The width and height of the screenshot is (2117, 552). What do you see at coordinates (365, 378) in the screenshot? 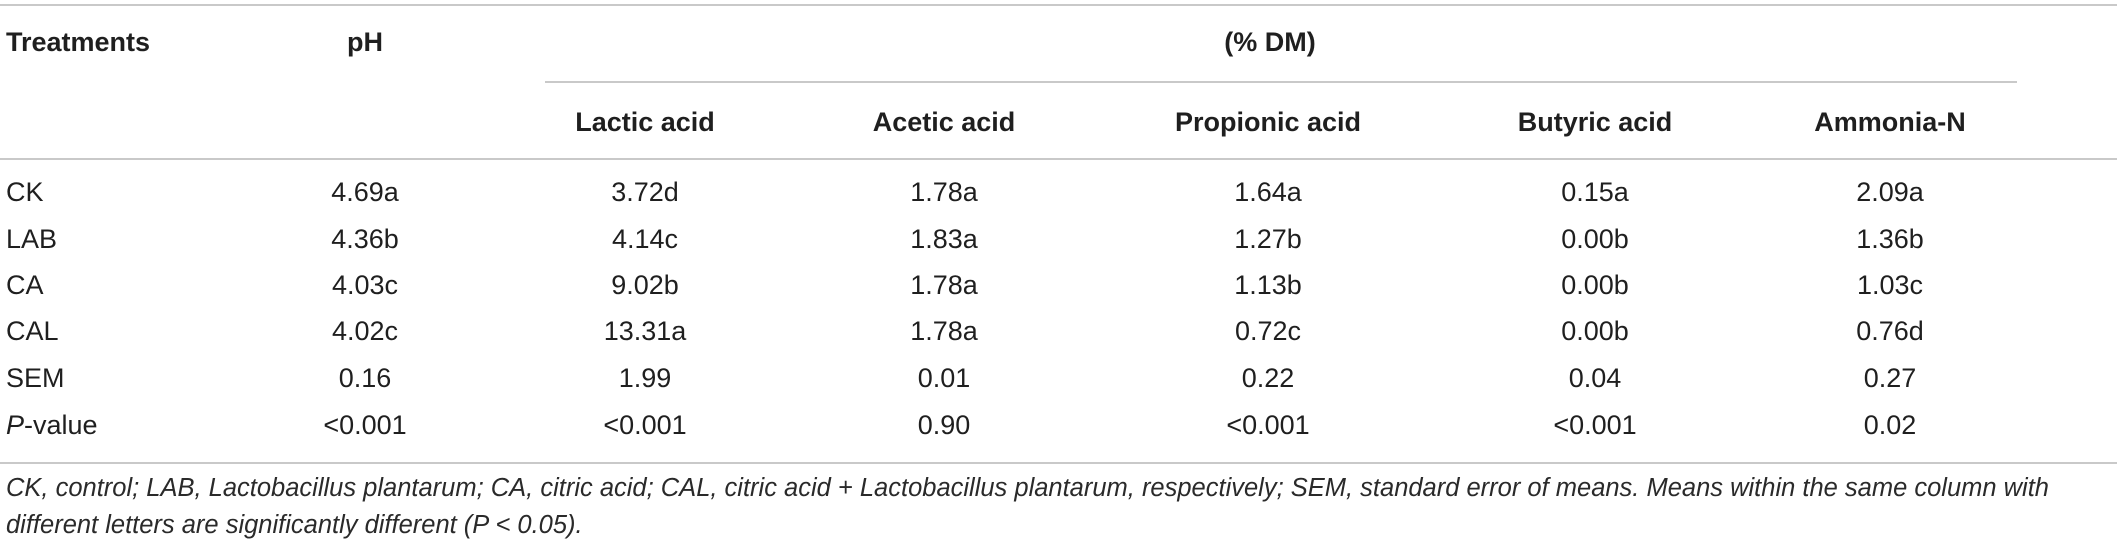
I see `cell: 0.16` at bounding box center [365, 378].